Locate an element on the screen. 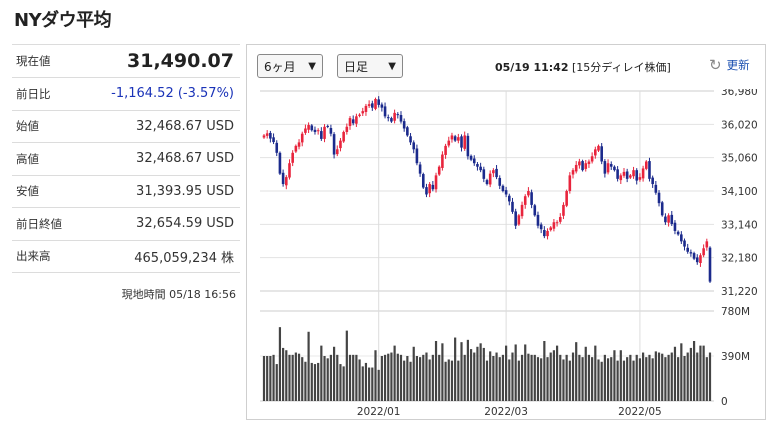 The width and height of the screenshot is (773, 426). quote-label: 安値 is located at coordinates (27, 191).